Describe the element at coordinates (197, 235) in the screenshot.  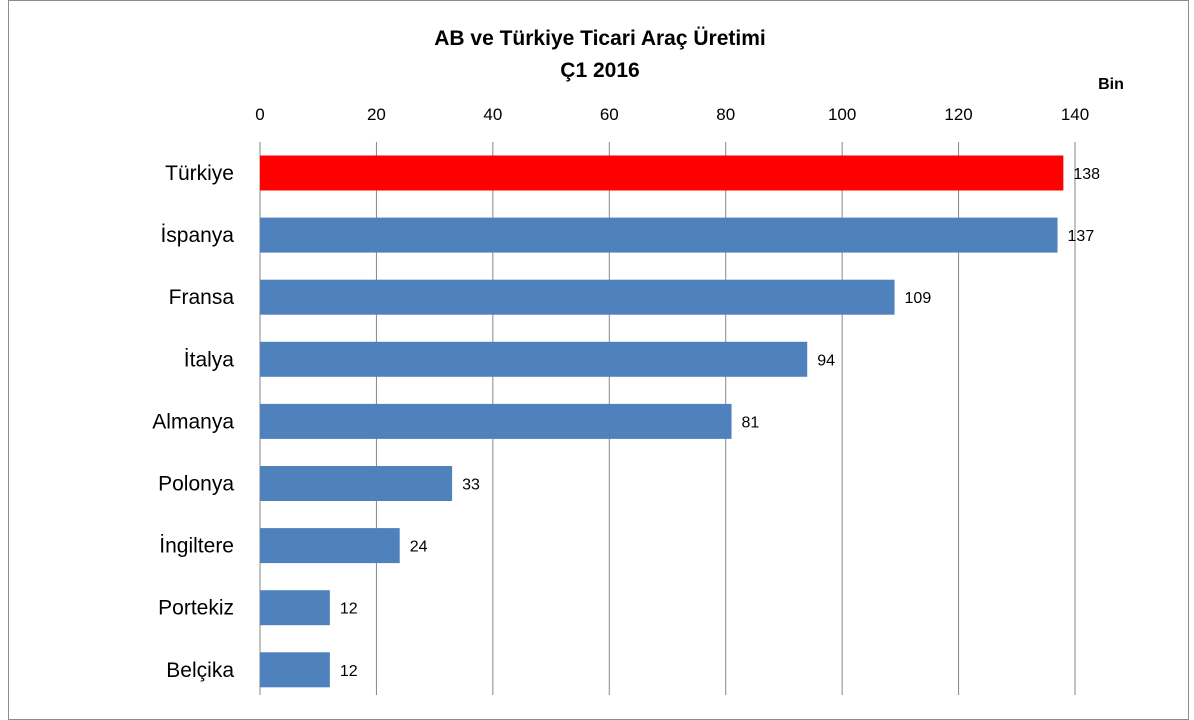
I see `category-label-1: İspanya` at that location.